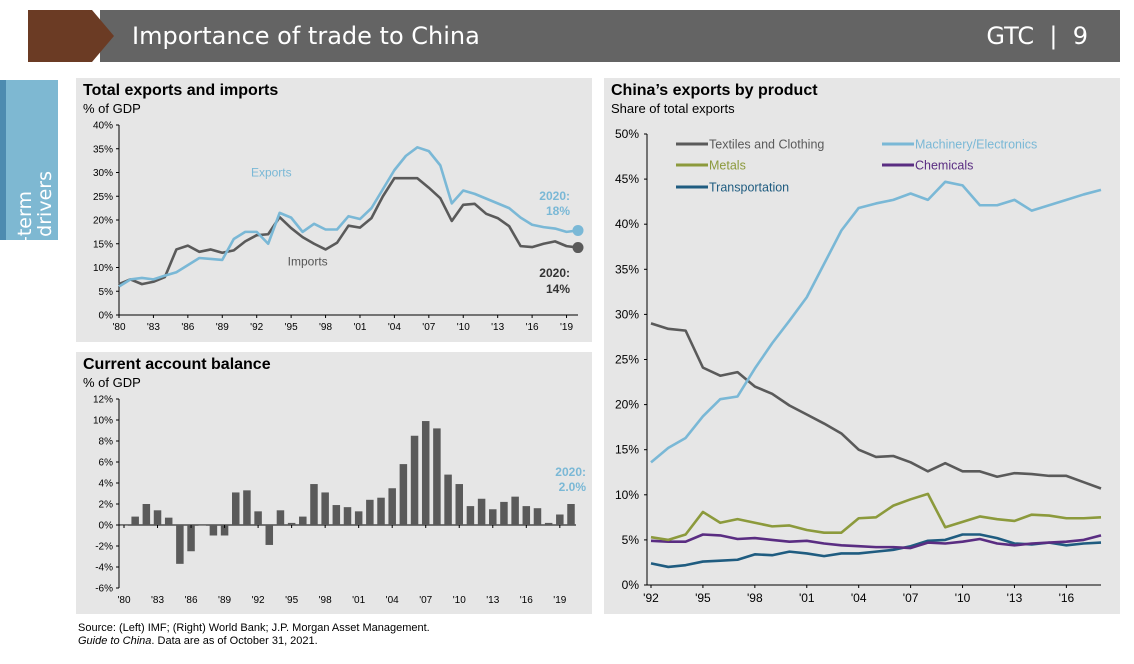 This screenshot has width=1134, height=664. What do you see at coordinates (104, 547) in the screenshot?
I see `y-tick-label: -2%` at bounding box center [104, 547].